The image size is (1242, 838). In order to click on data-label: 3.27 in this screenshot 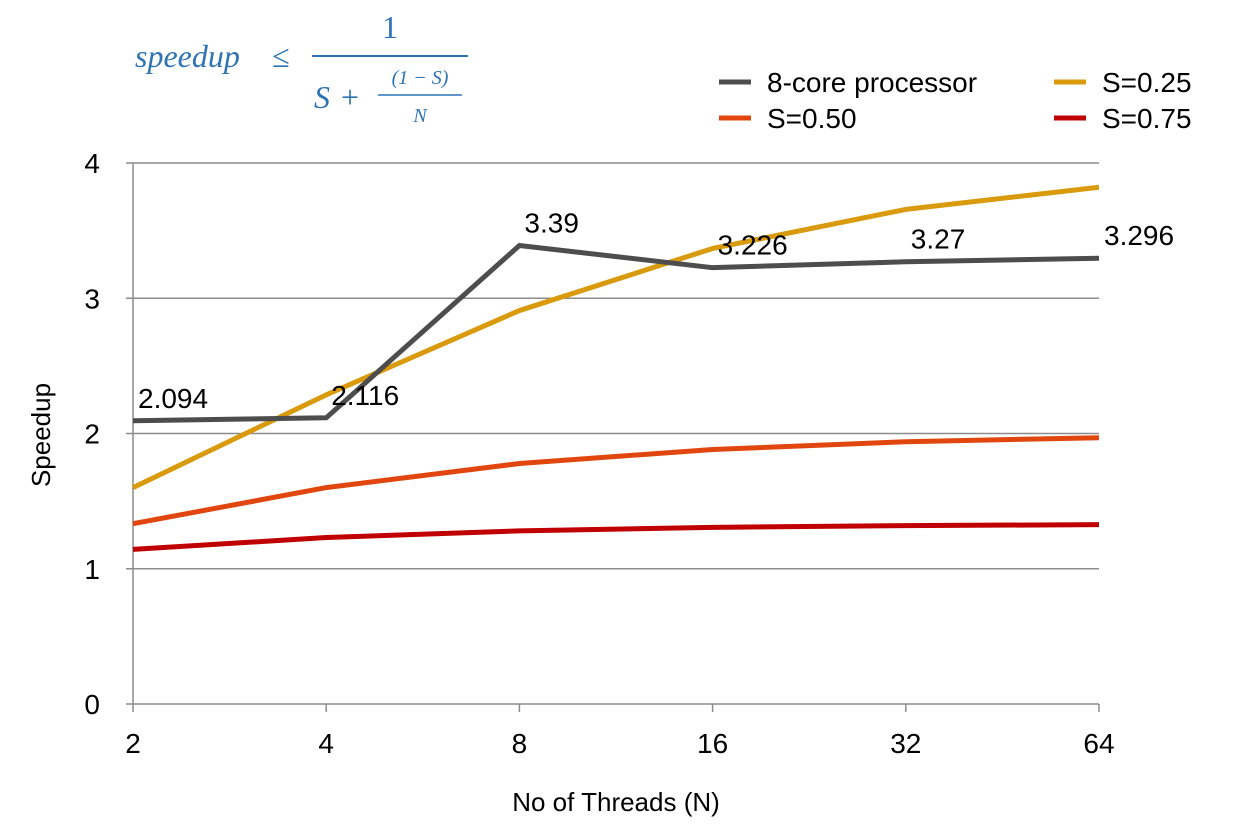, I will do `click(938, 239)`.